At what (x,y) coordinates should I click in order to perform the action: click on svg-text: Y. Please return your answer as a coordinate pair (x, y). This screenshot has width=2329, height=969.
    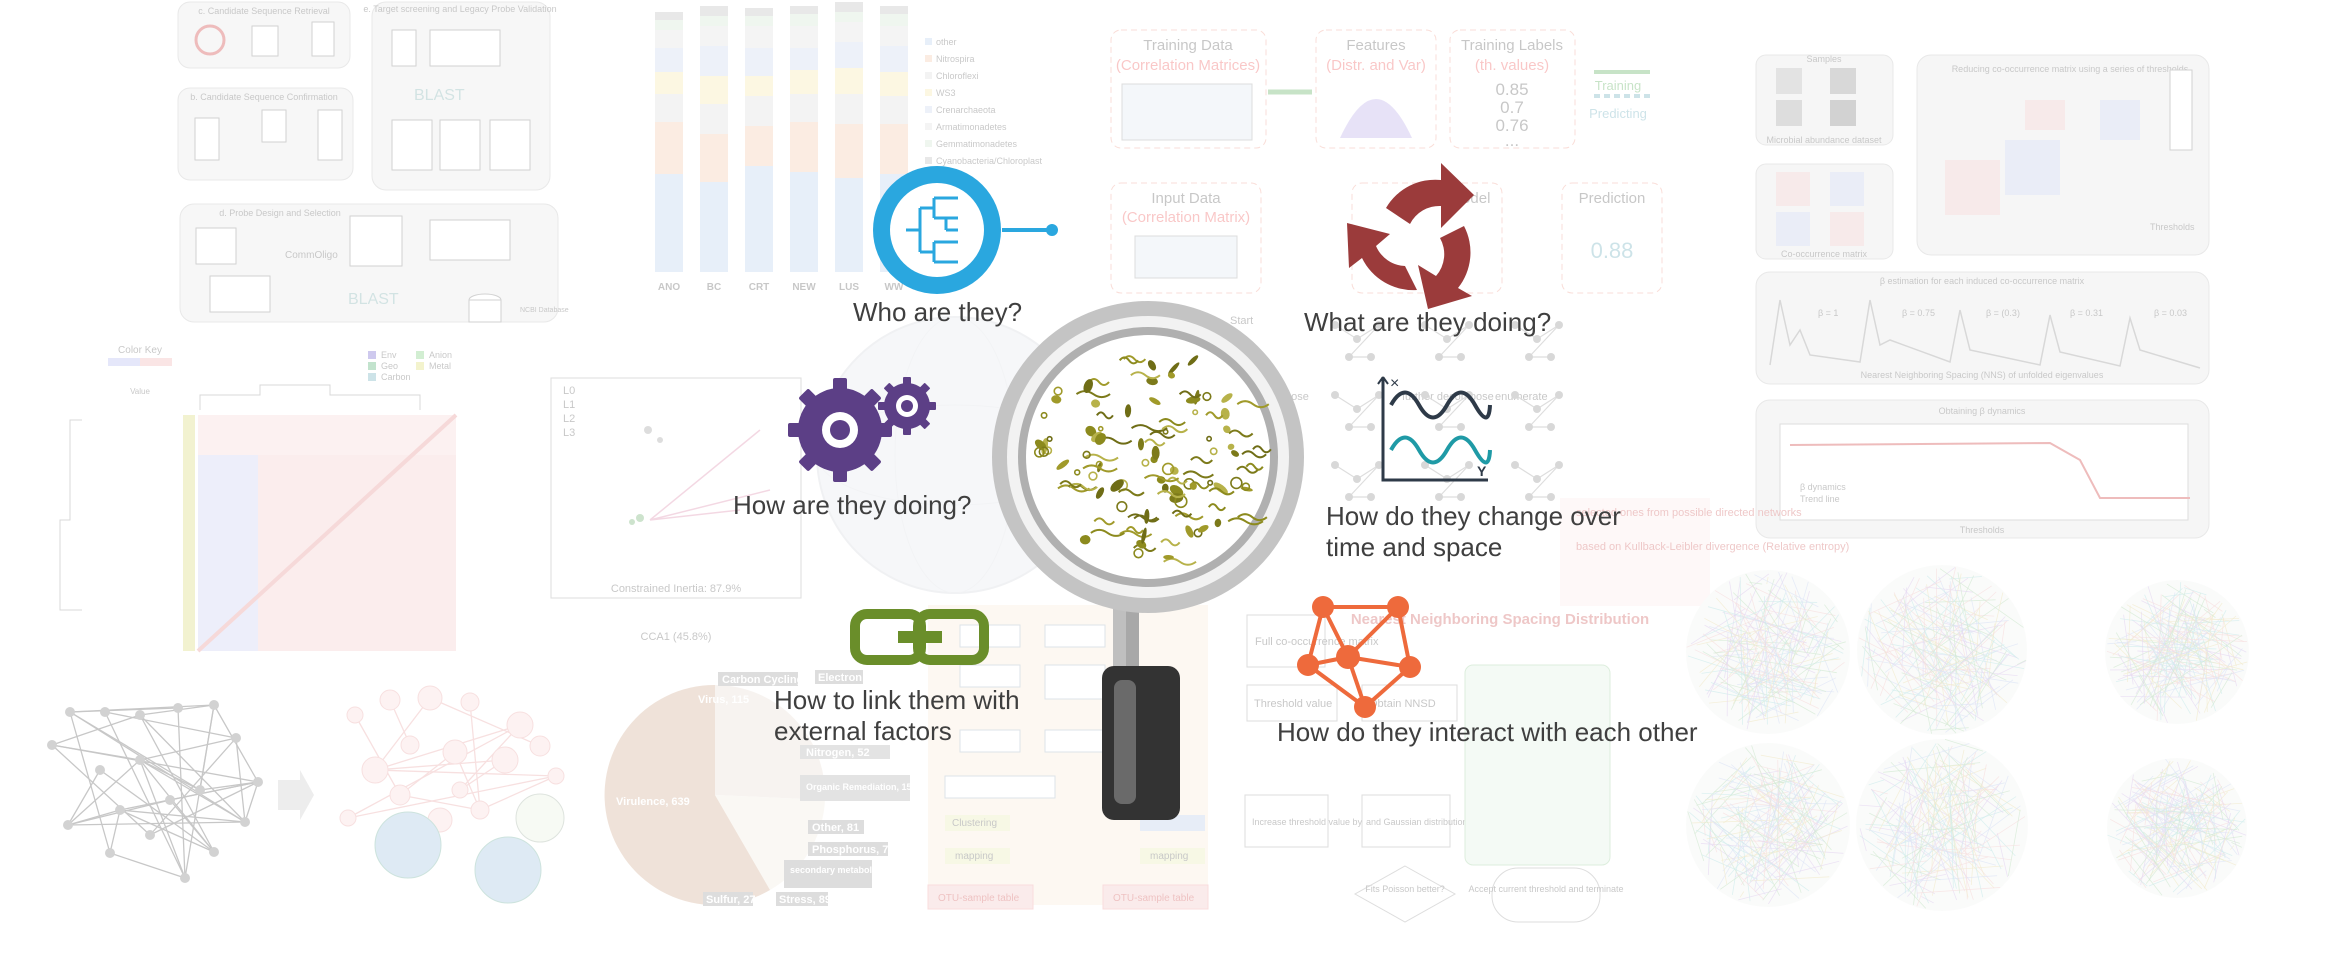
    Looking at the image, I should click on (1482, 471).